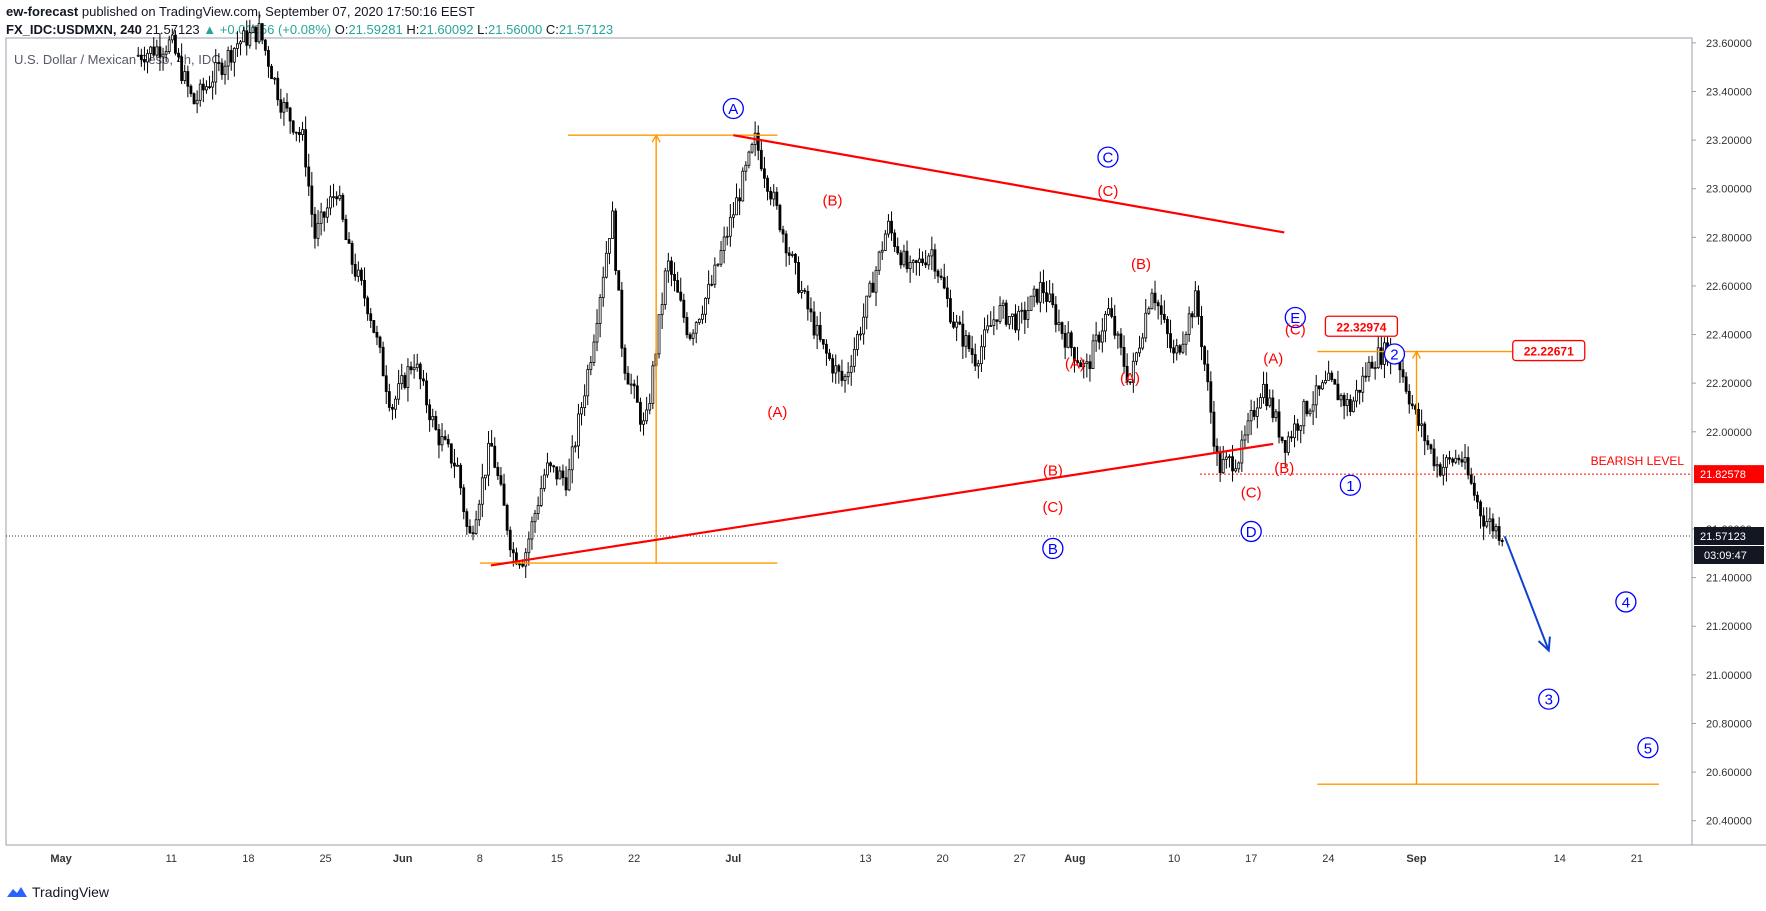 The height and width of the screenshot is (911, 1766). Describe the element at coordinates (1394, 354) in the screenshot. I see `wave-blue-6: 2` at that location.